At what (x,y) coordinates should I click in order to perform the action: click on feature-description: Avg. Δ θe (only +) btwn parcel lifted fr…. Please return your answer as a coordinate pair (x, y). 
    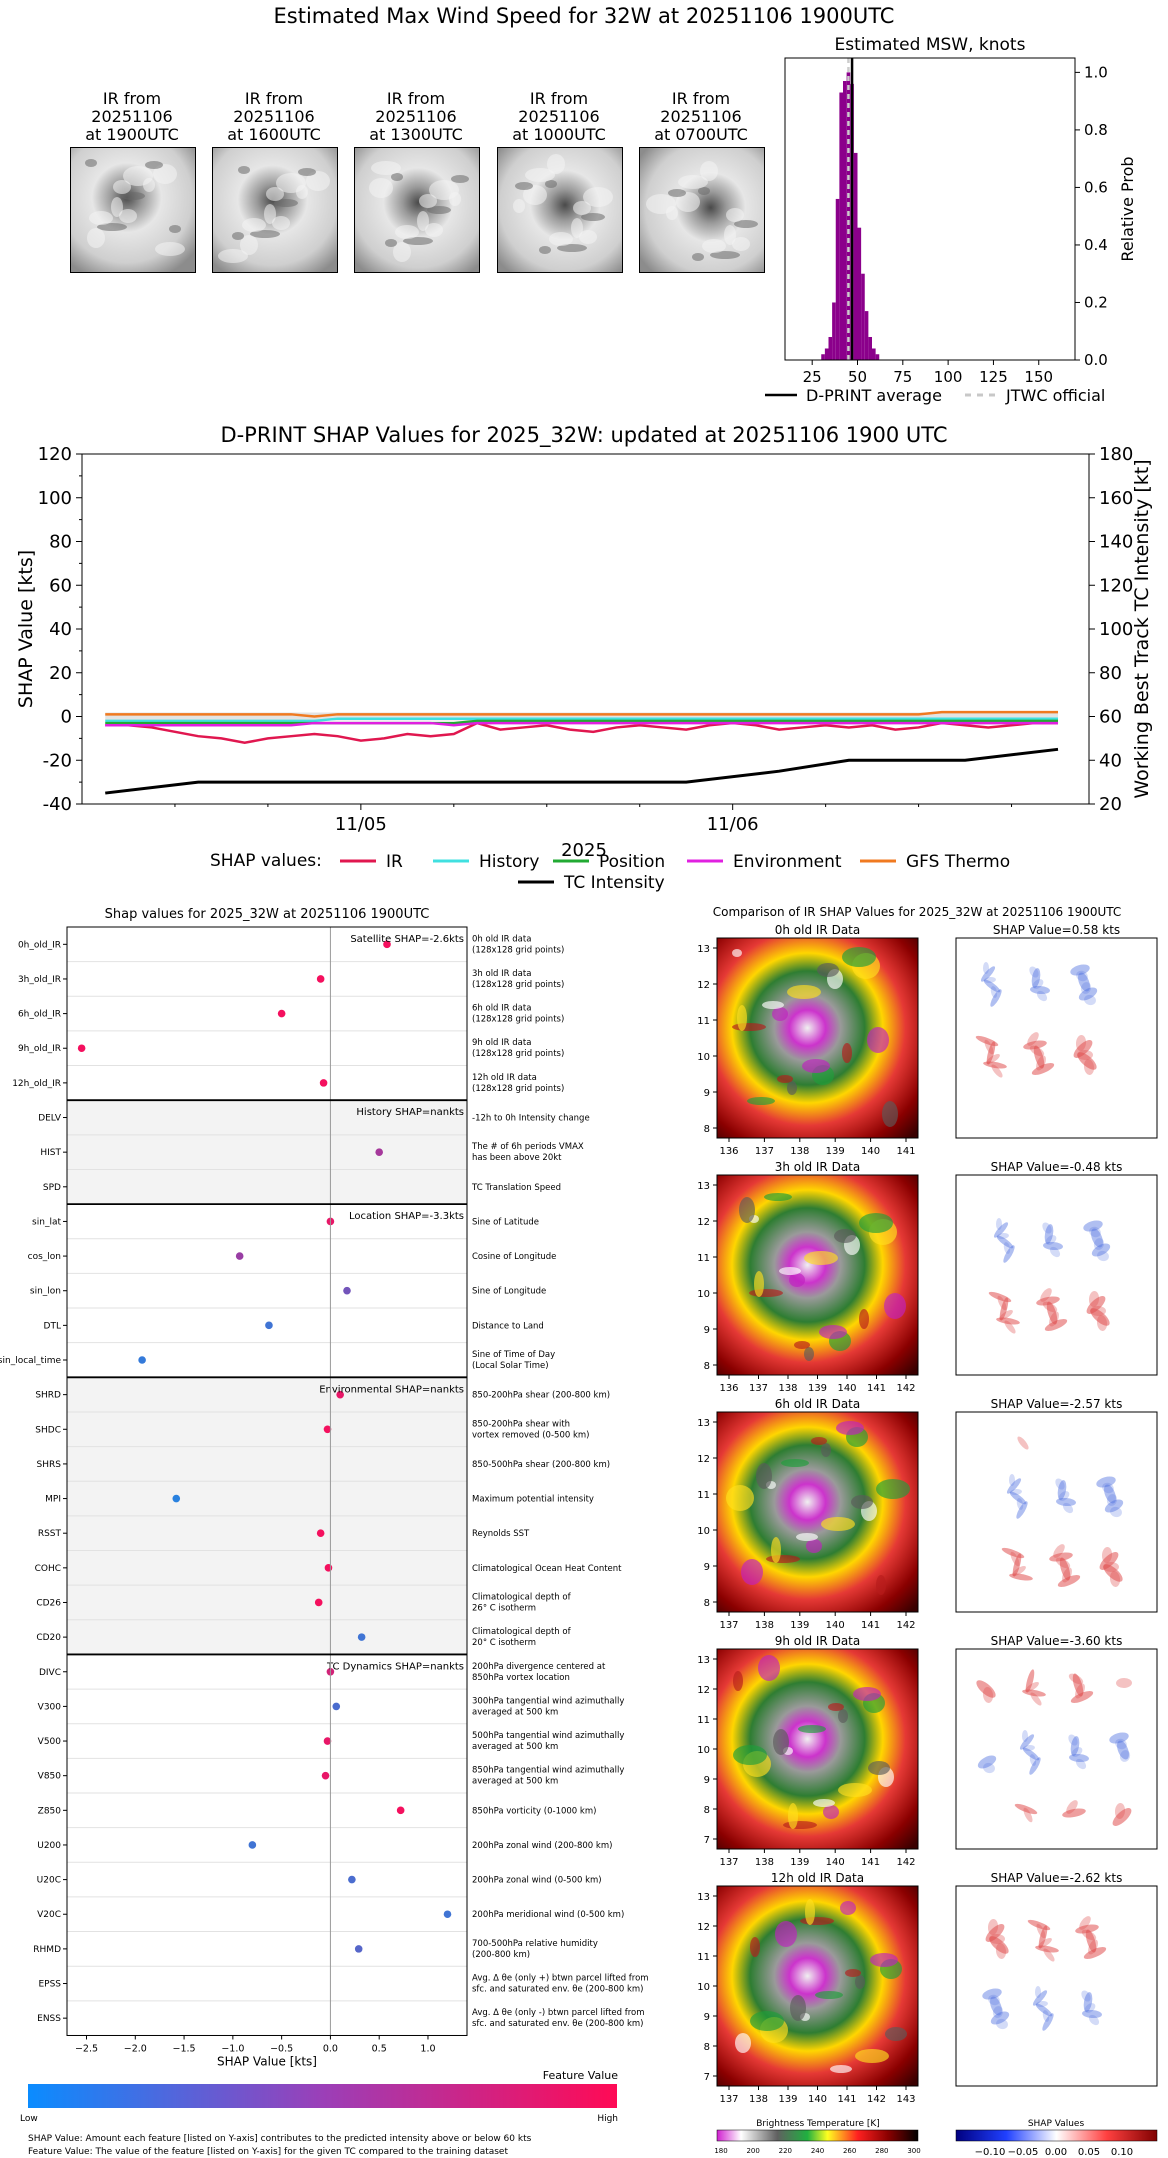
    Looking at the image, I should click on (560, 1979).